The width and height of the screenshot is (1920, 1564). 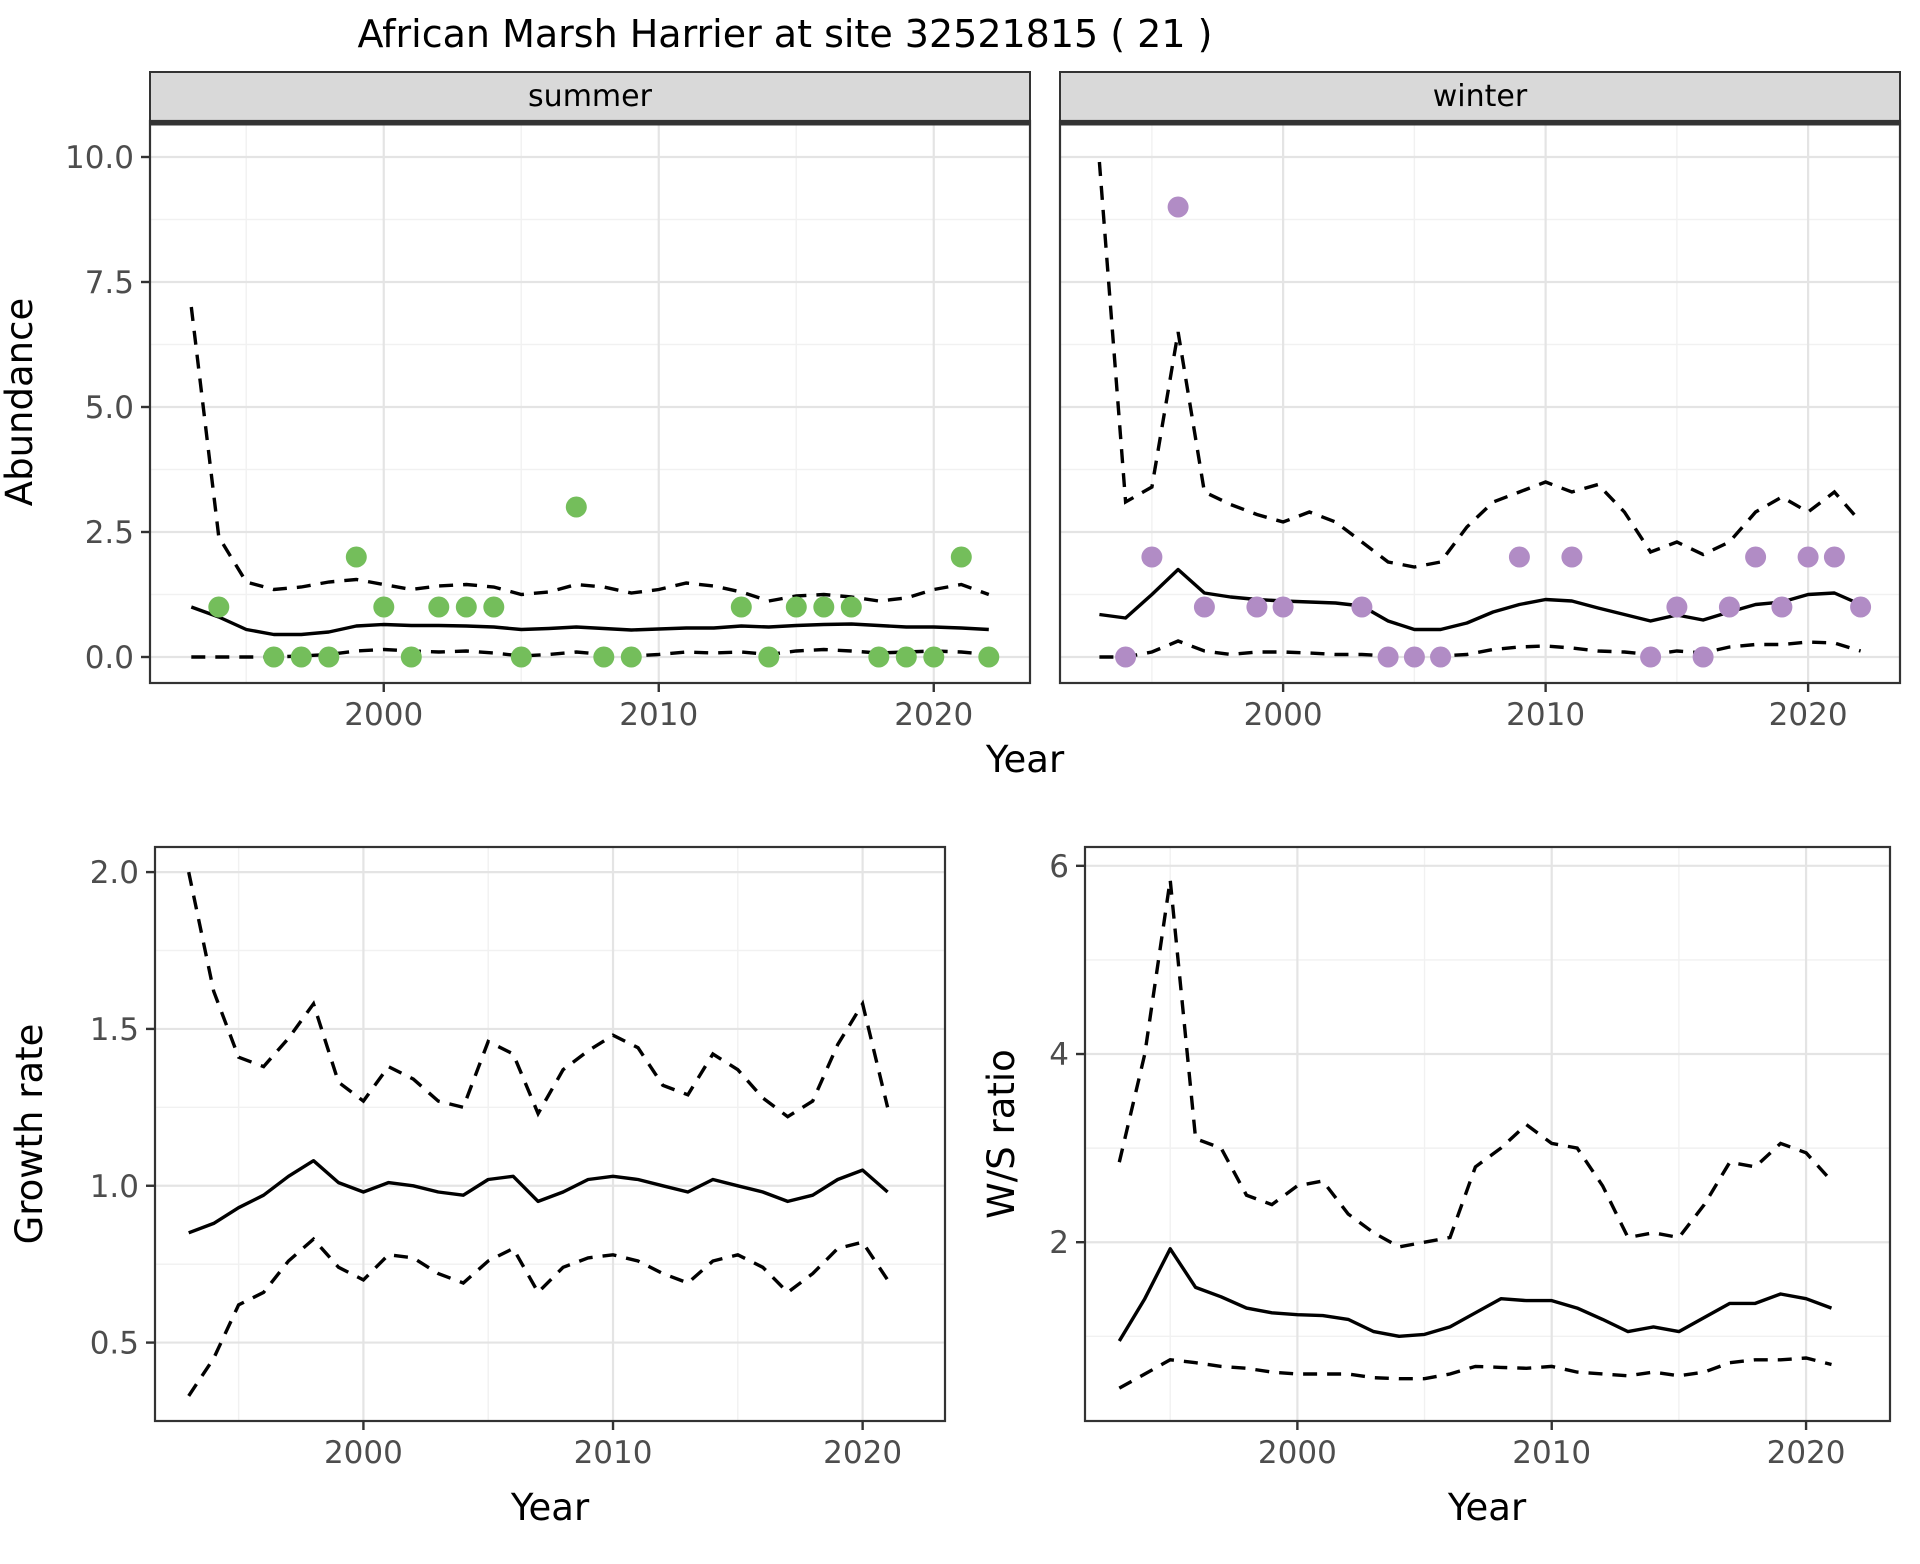 I want to click on growth-rate-axis-title: Growth rate, so click(x=29, y=1134).